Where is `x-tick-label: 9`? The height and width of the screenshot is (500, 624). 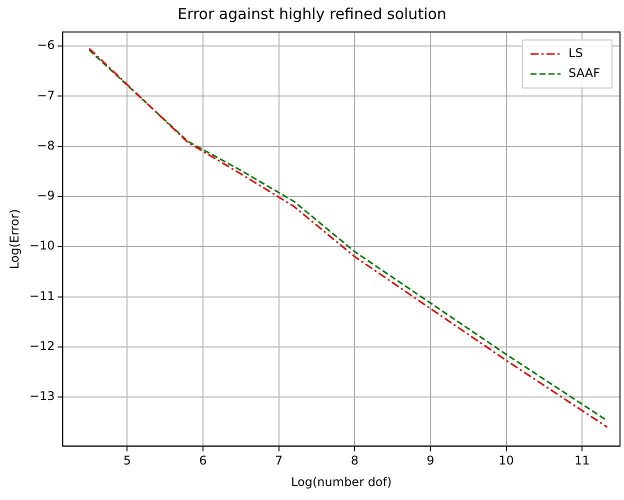
x-tick-label: 9 is located at coordinates (430, 461).